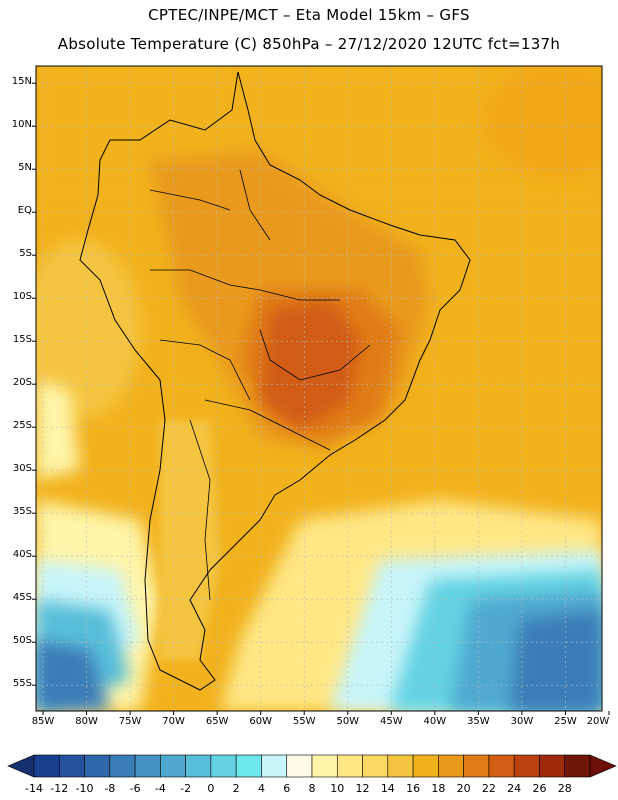 This screenshot has height=800, width=618. Describe the element at coordinates (186, 788) in the screenshot. I see `colorbar-label: -2` at that location.